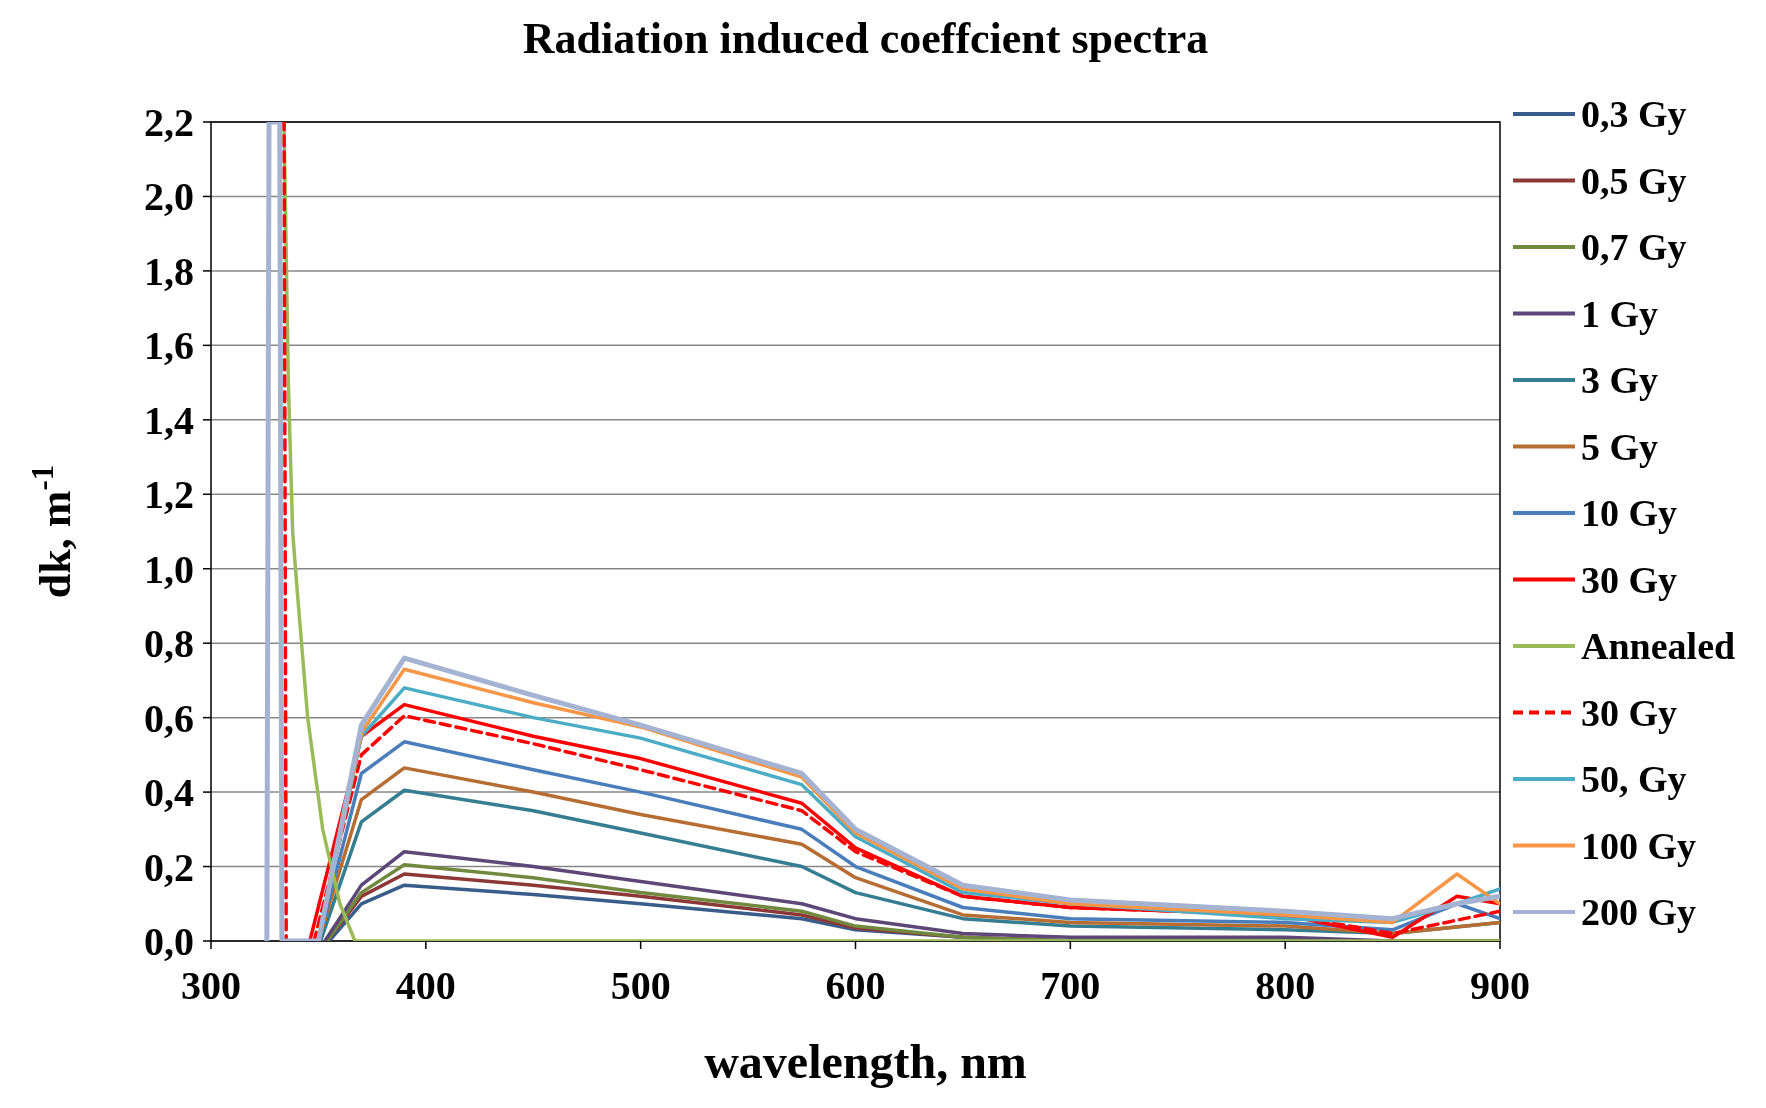 The image size is (1766, 1108). Describe the element at coordinates (169, 197) in the screenshot. I see `y-tick-label: 2,0` at that location.